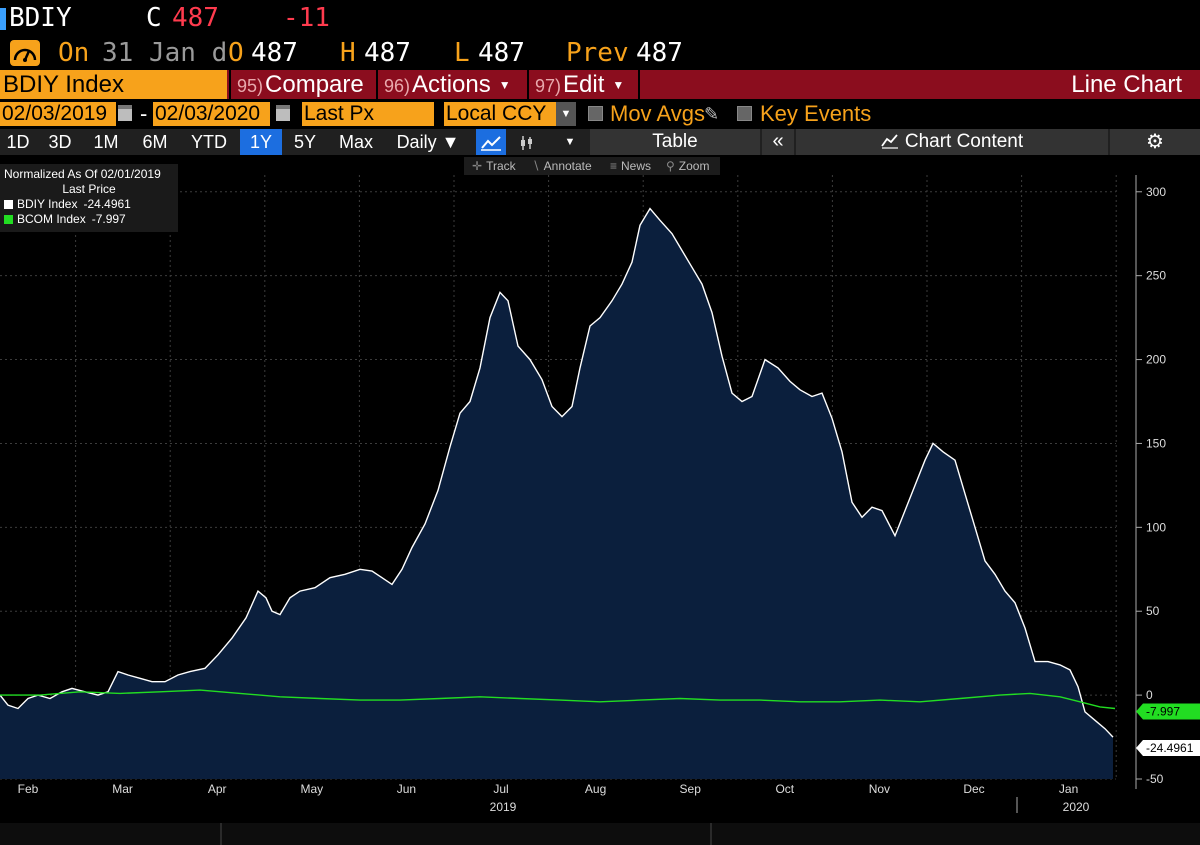 This screenshot has height=845, width=1200. What do you see at coordinates (18, 142) in the screenshot?
I see `period-button-1d: 1D` at bounding box center [18, 142].